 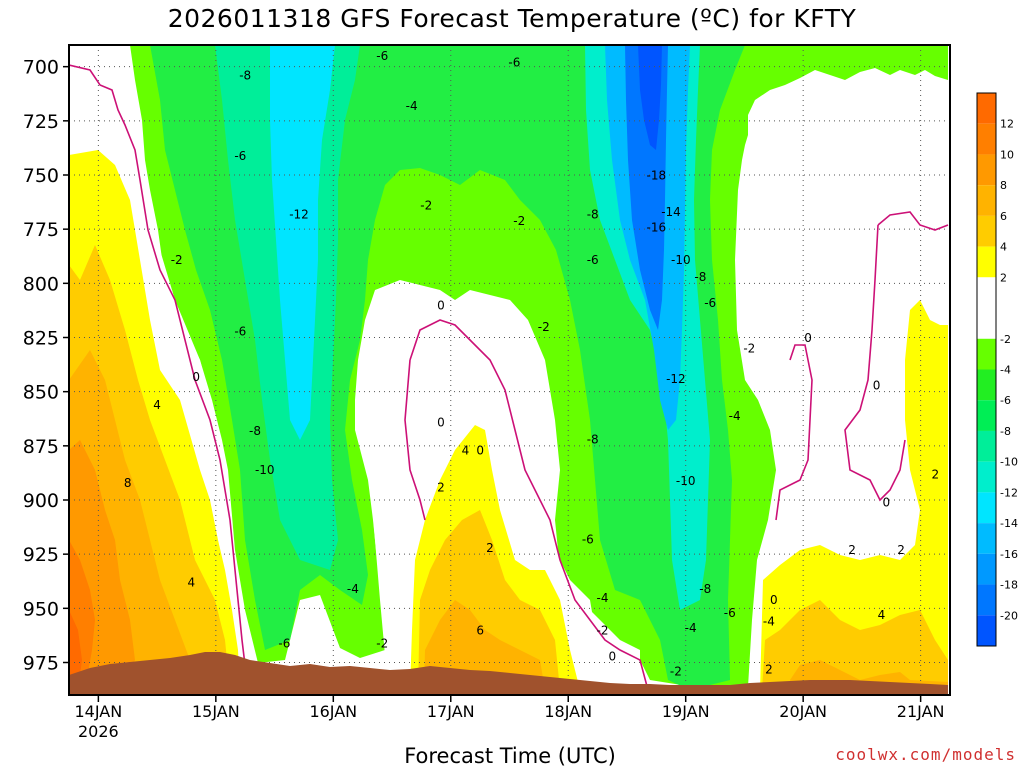 I want to click on y-tick-label: 750, so click(x=41, y=176).